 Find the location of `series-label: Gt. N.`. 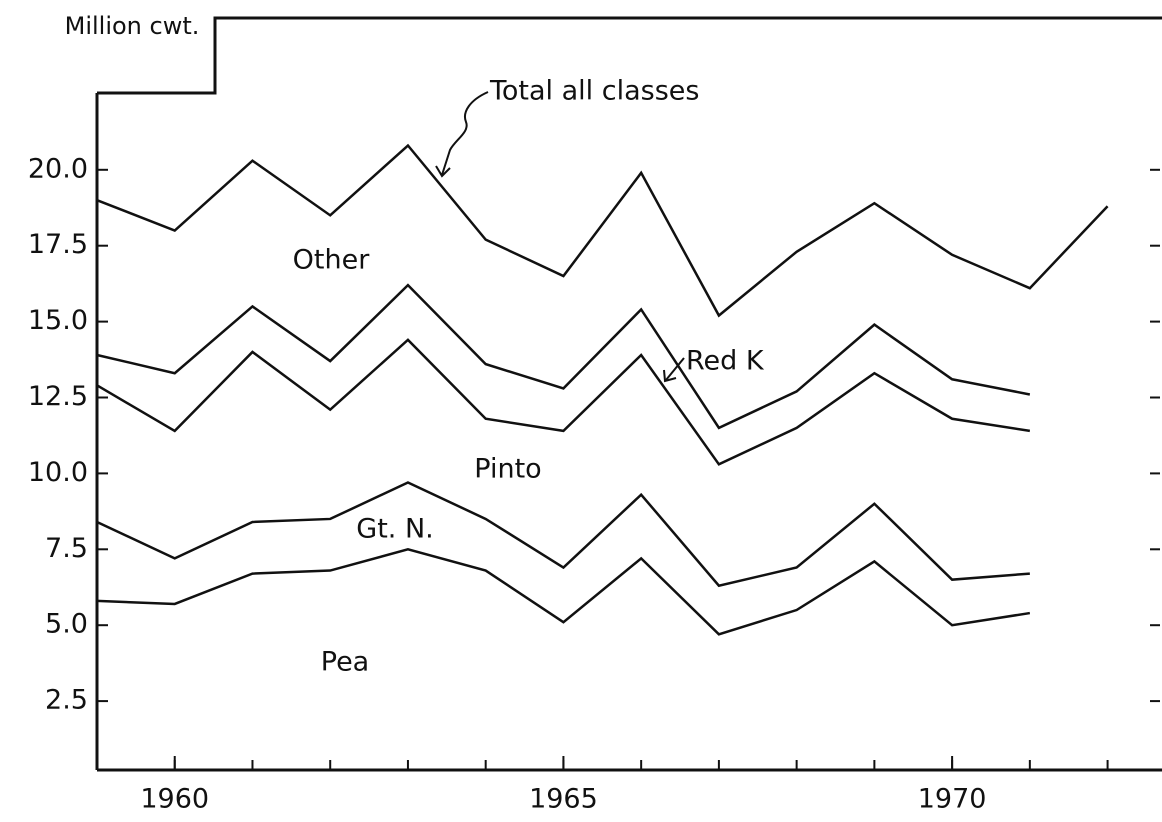

series-label: Gt. N. is located at coordinates (394, 529).